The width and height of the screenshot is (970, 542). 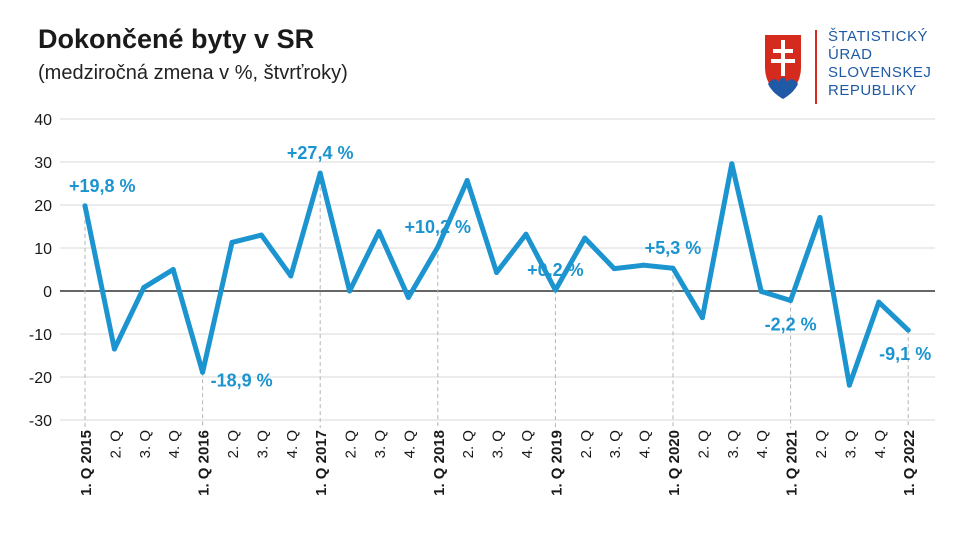 I want to click on coat-of-arms-icon, so click(x=783, y=67).